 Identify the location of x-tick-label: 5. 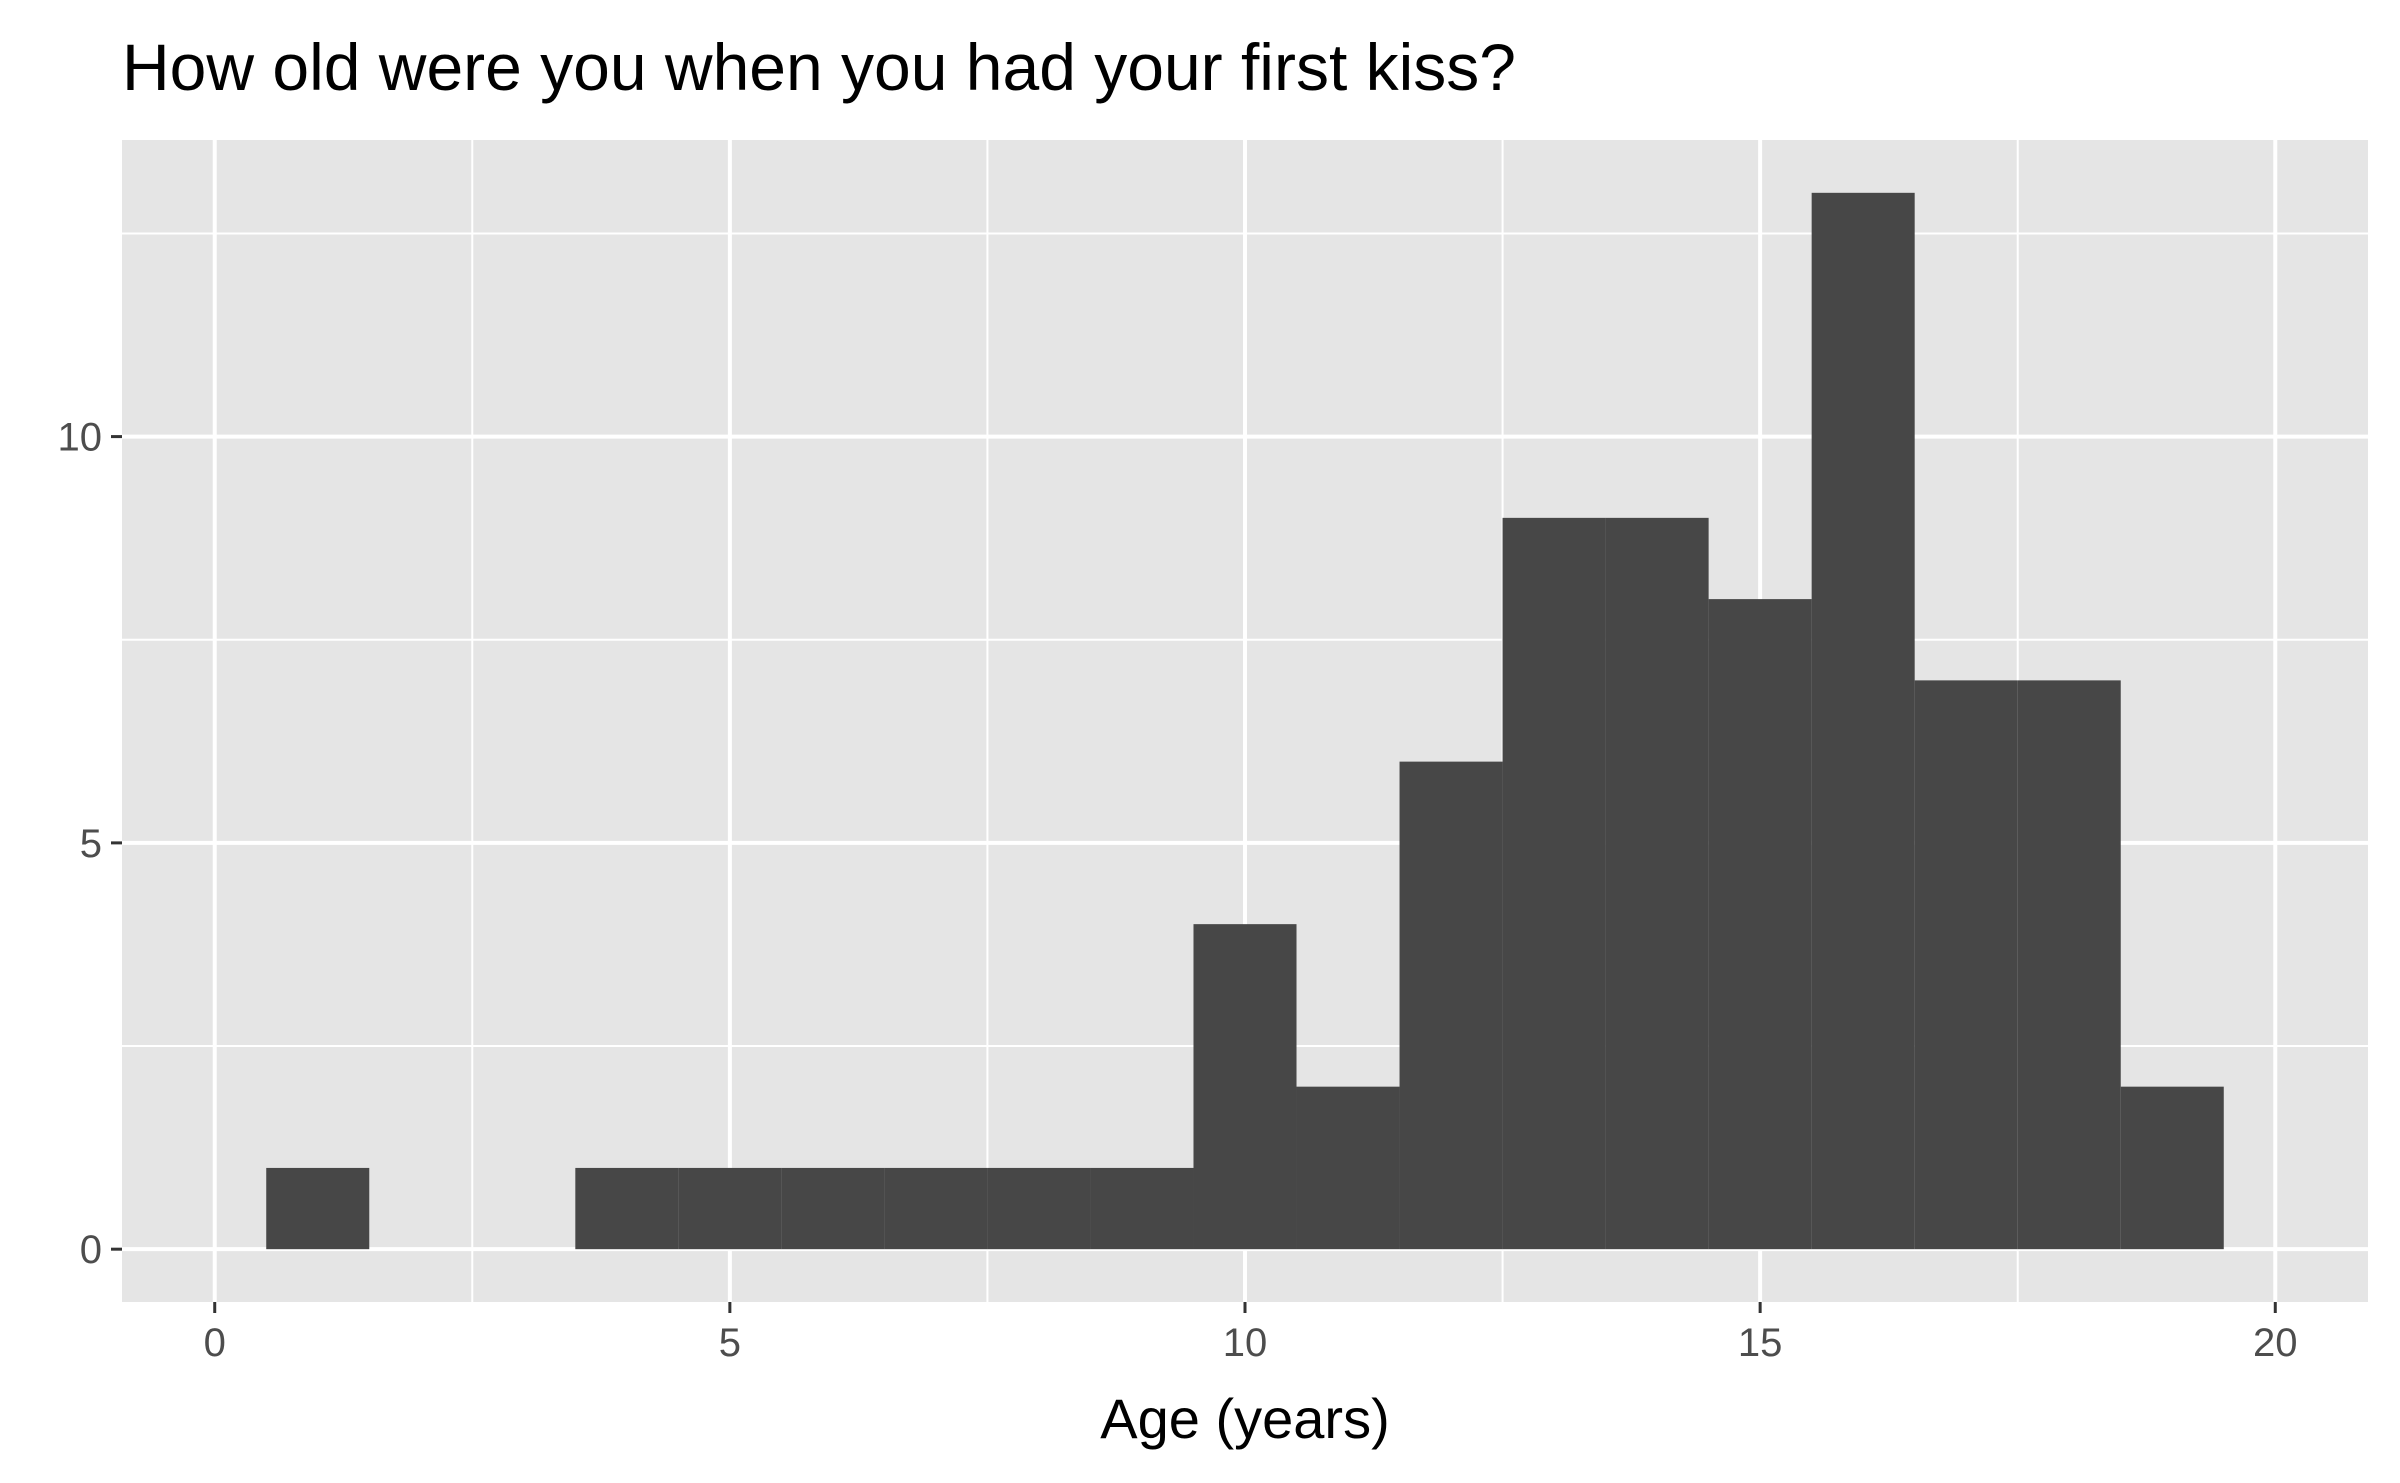
(730, 1343).